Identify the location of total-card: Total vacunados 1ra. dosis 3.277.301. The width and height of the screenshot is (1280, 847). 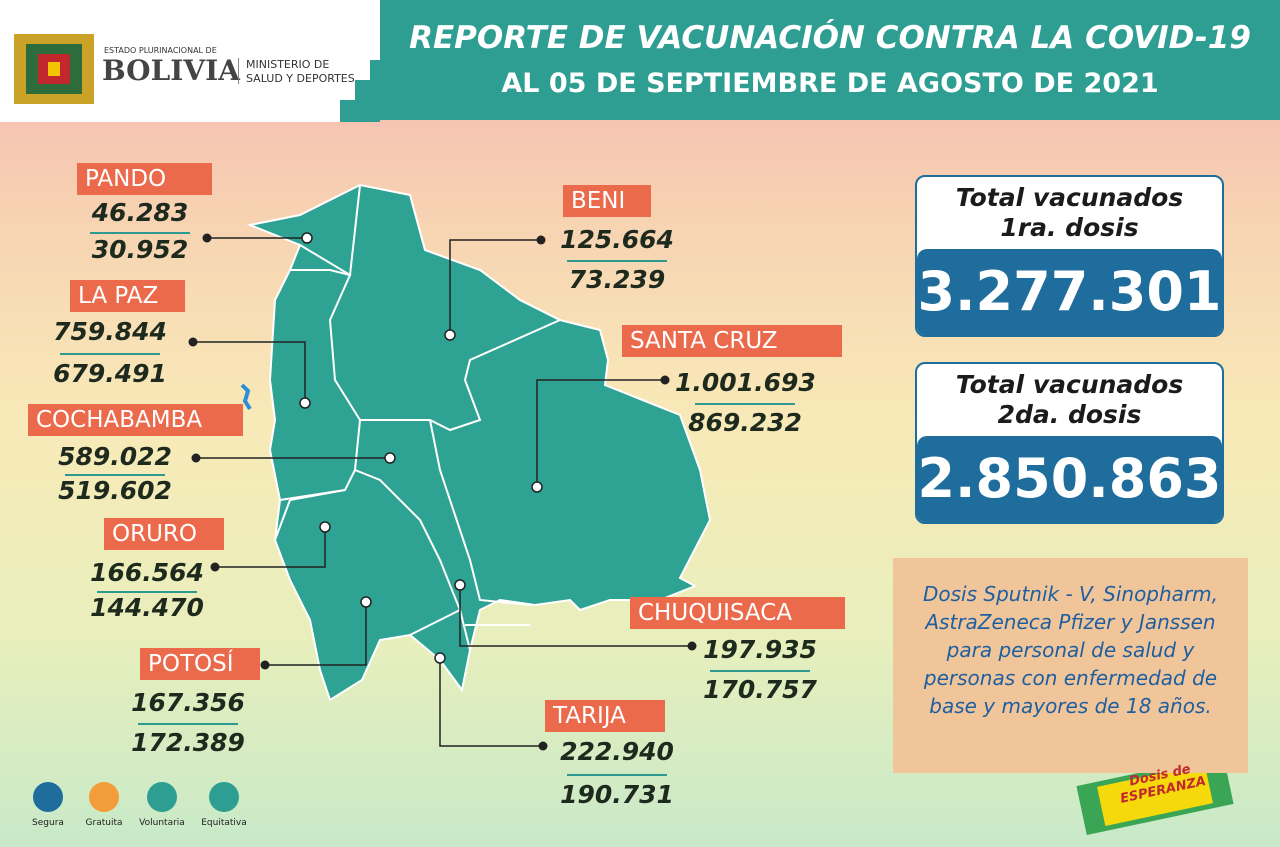
(1069, 256).